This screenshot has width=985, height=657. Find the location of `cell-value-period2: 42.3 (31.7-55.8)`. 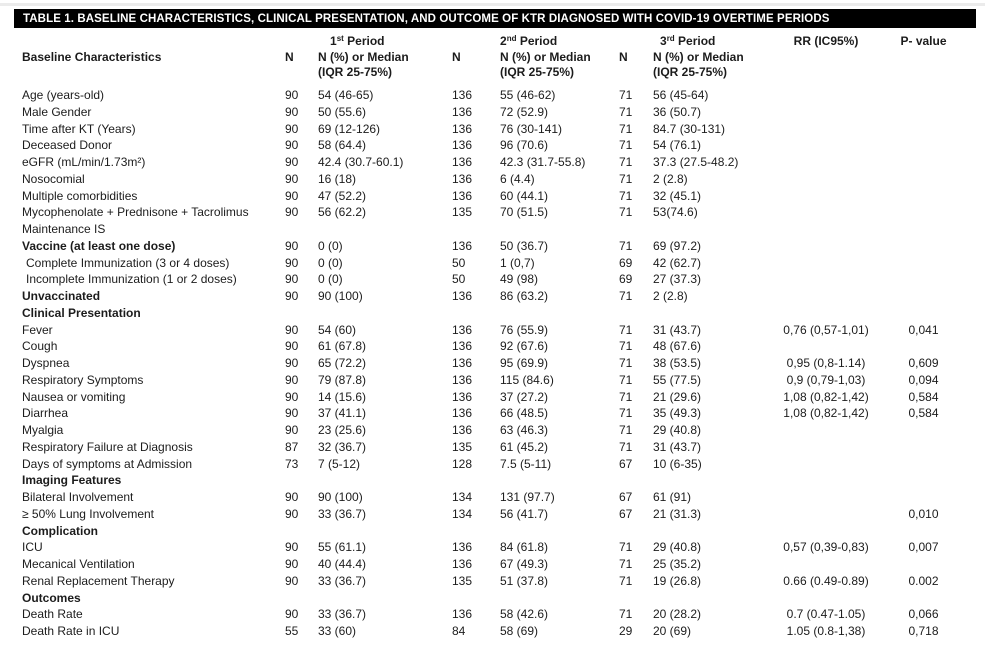

cell-value-period2: 42.3 (31.7-55.8) is located at coordinates (543, 162).